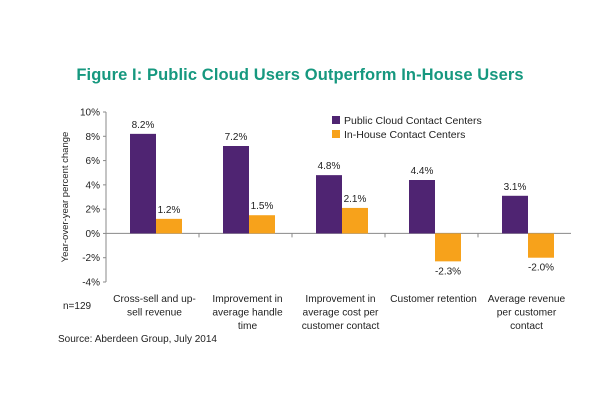 The image size is (600, 400). I want to click on y-tick-label: 10%, so click(90, 113).